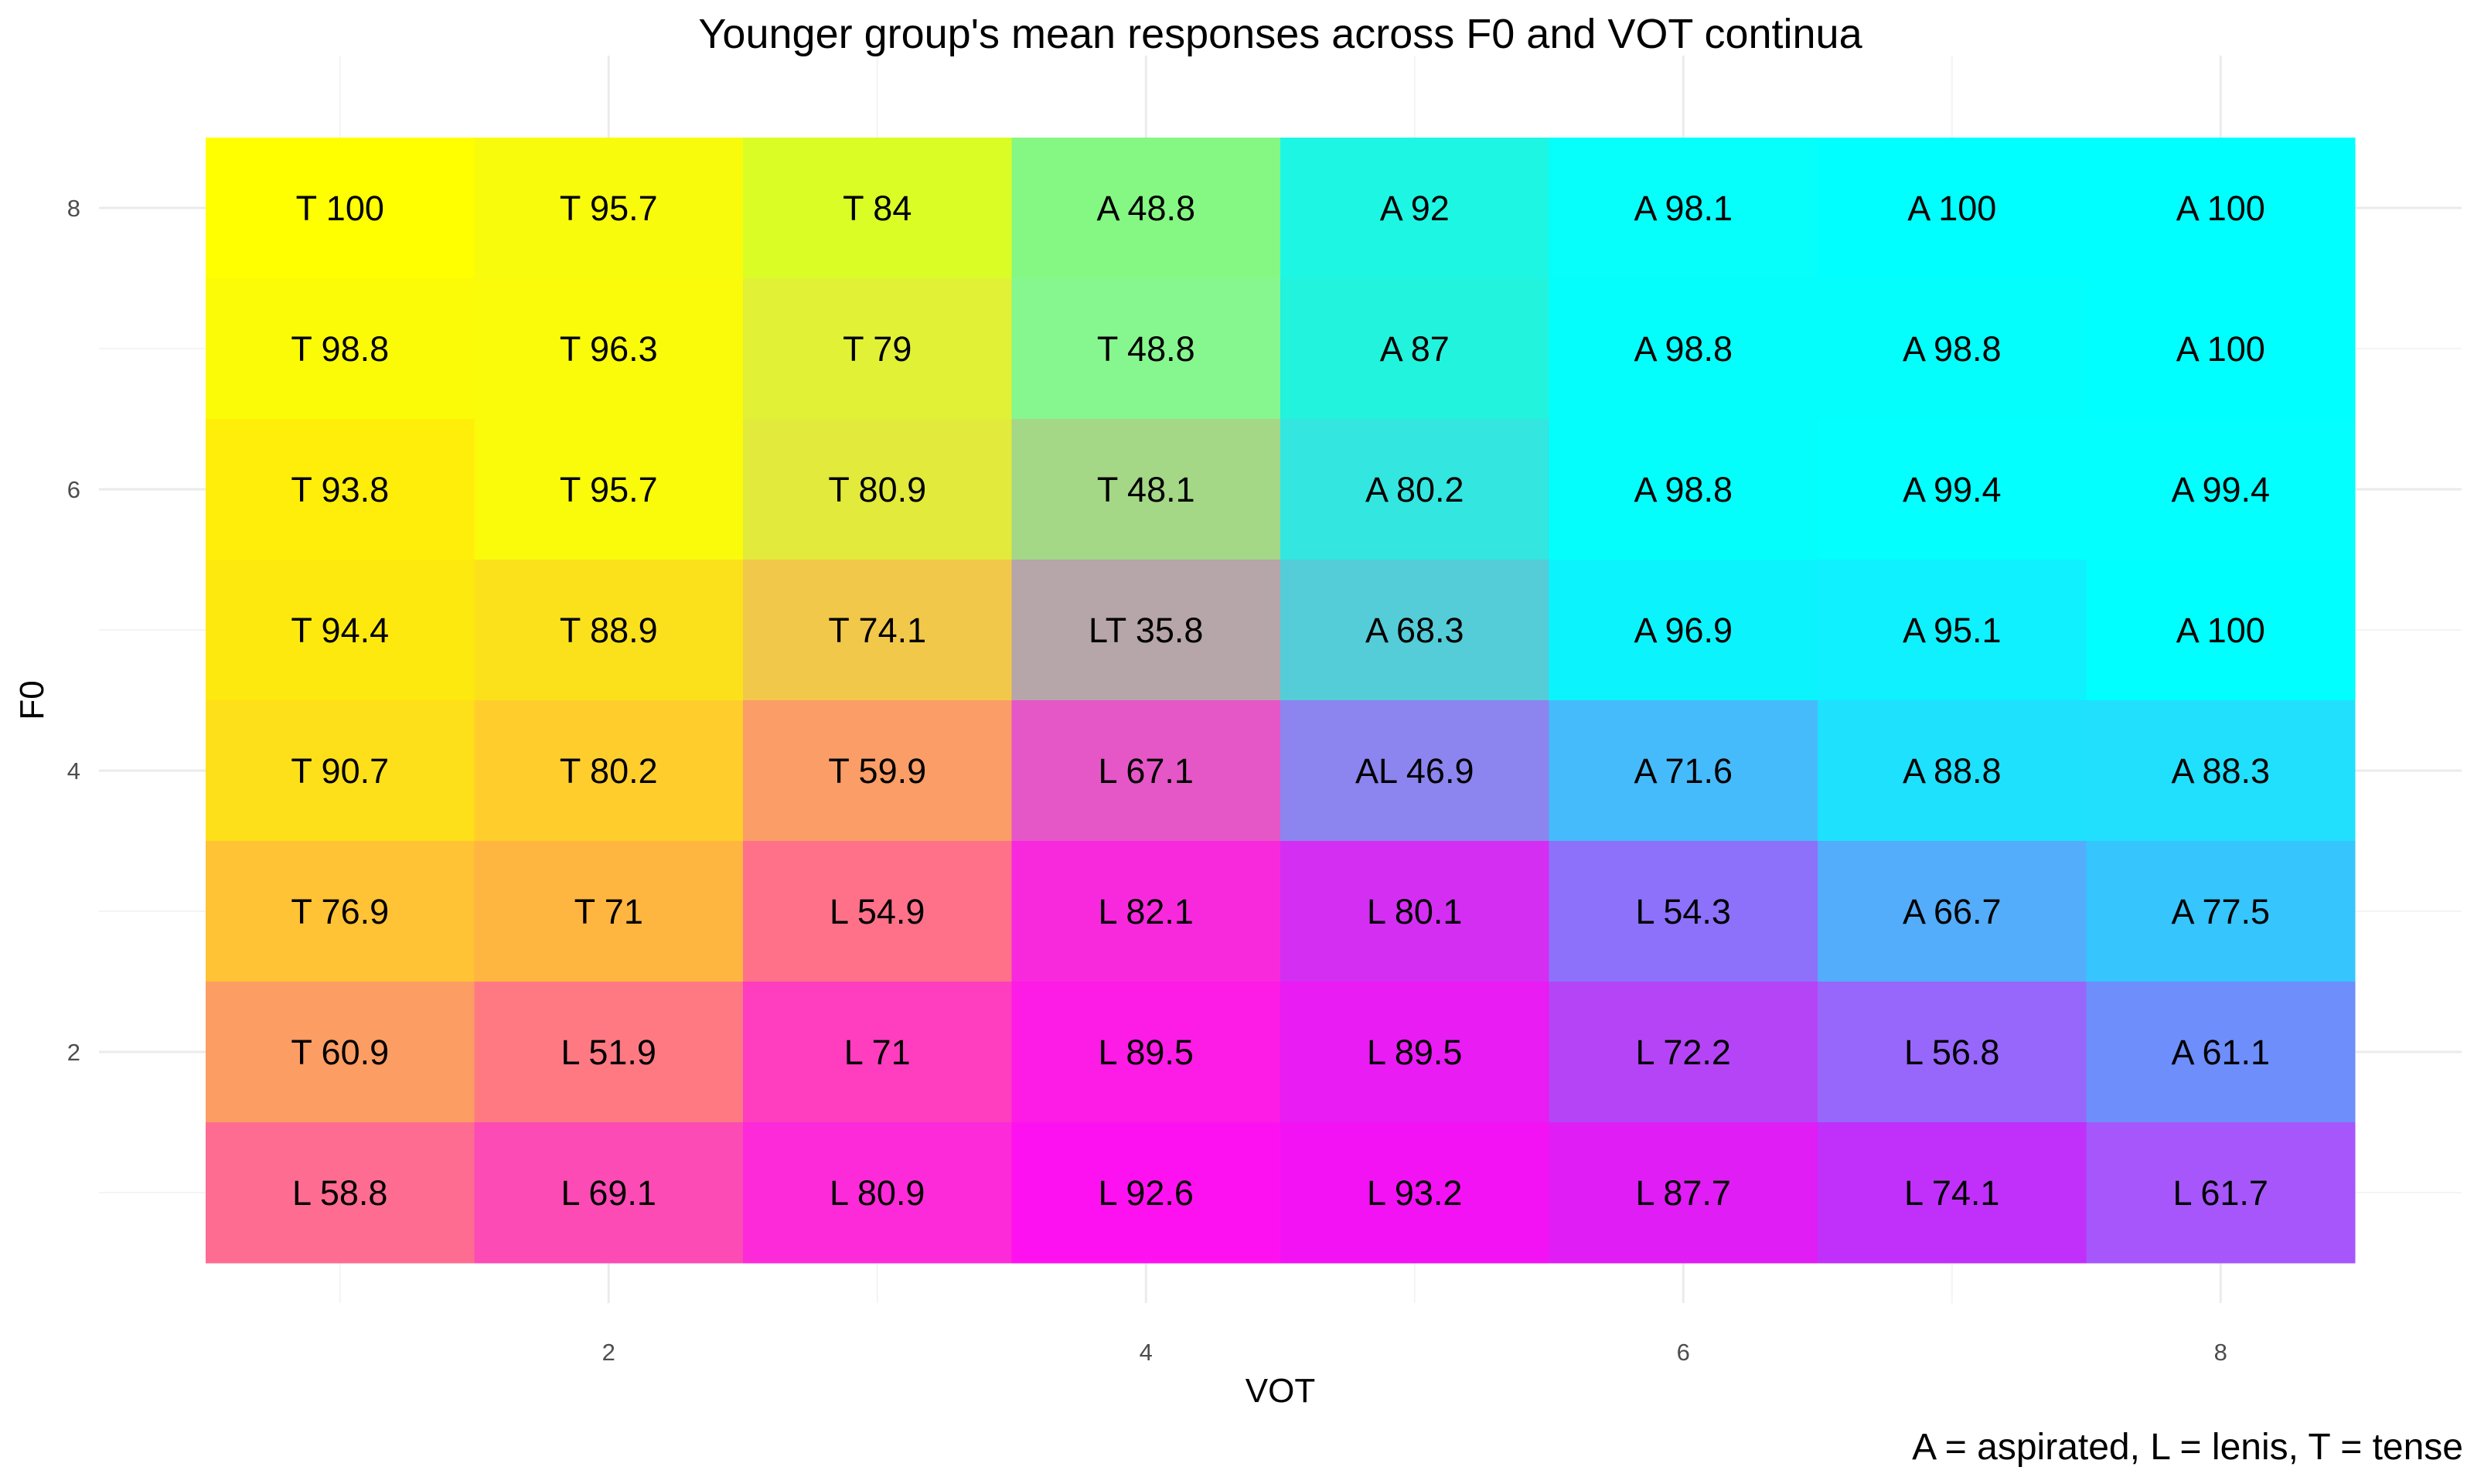 The height and width of the screenshot is (1484, 2474). I want to click on cell-label: L 72.2, so click(1683, 1052).